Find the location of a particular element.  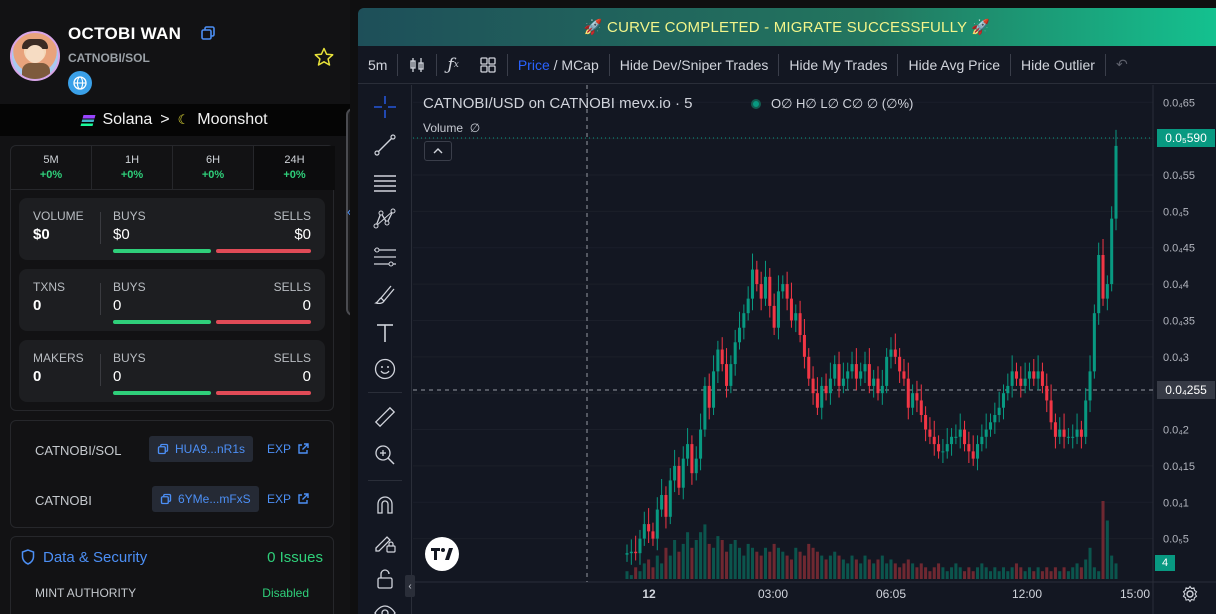

price-mcap-toggle: Price / MCap is located at coordinates (558, 65).